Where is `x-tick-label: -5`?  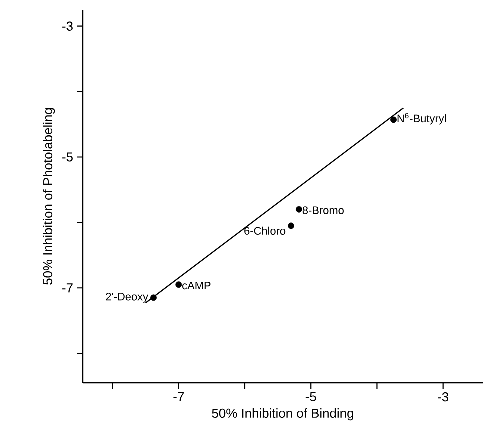
x-tick-label: -5 is located at coordinates (311, 397).